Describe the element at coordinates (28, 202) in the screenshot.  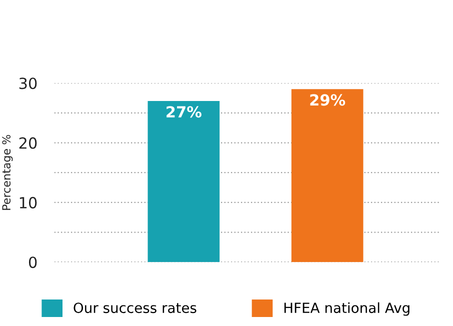
I see `y-tick-label: 10` at that location.